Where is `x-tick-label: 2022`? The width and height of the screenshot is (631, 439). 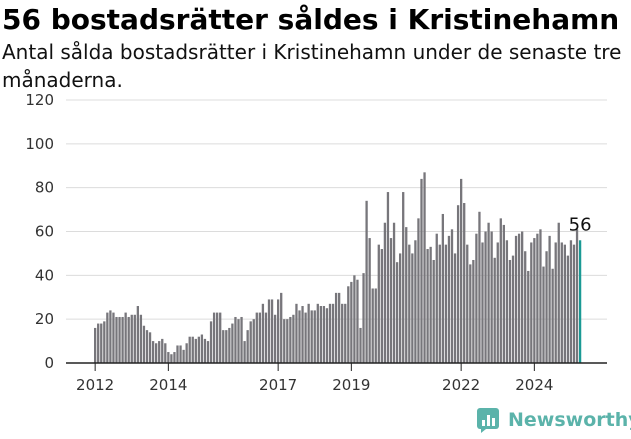
x-tick-label: 2022 is located at coordinates (461, 385).